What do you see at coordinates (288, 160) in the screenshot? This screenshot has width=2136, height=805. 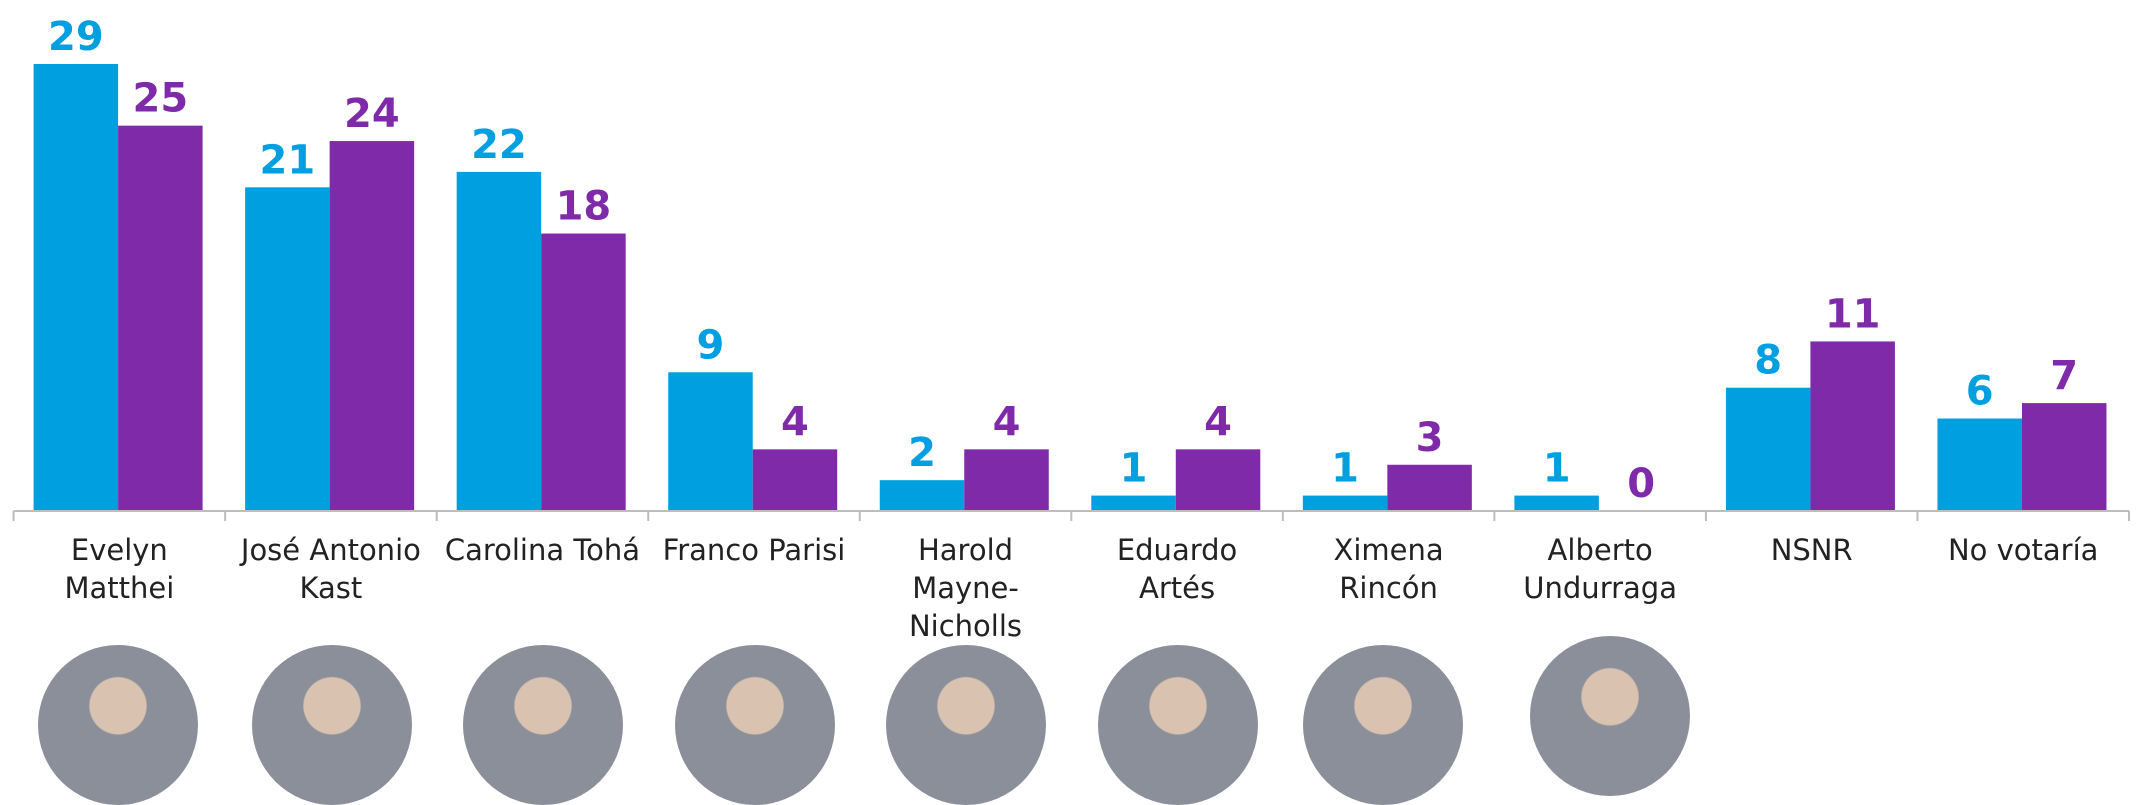 I see `value-label: 21` at bounding box center [288, 160].